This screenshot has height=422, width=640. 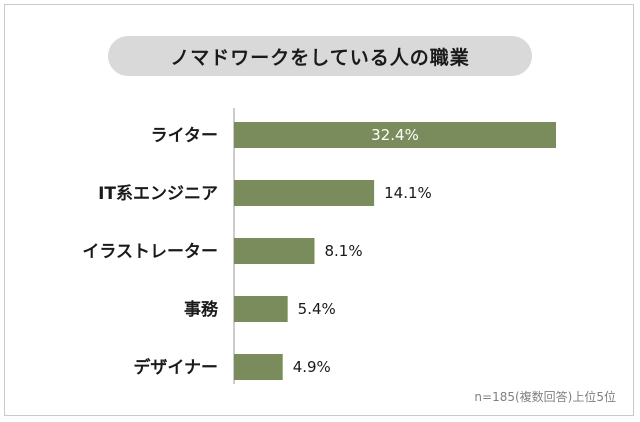 What do you see at coordinates (317, 309) in the screenshot?
I see `value-label: 5.4%` at bounding box center [317, 309].